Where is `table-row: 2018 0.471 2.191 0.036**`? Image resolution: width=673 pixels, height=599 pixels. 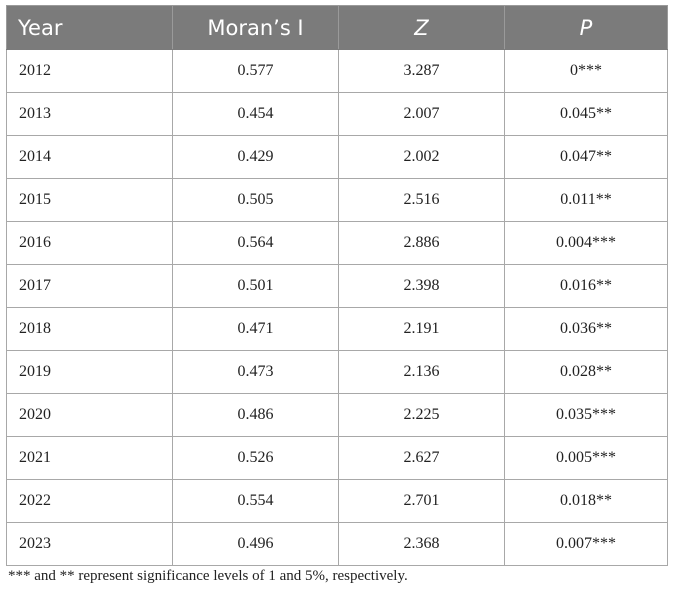 table-row: 2018 0.471 2.191 0.036** is located at coordinates (337, 329).